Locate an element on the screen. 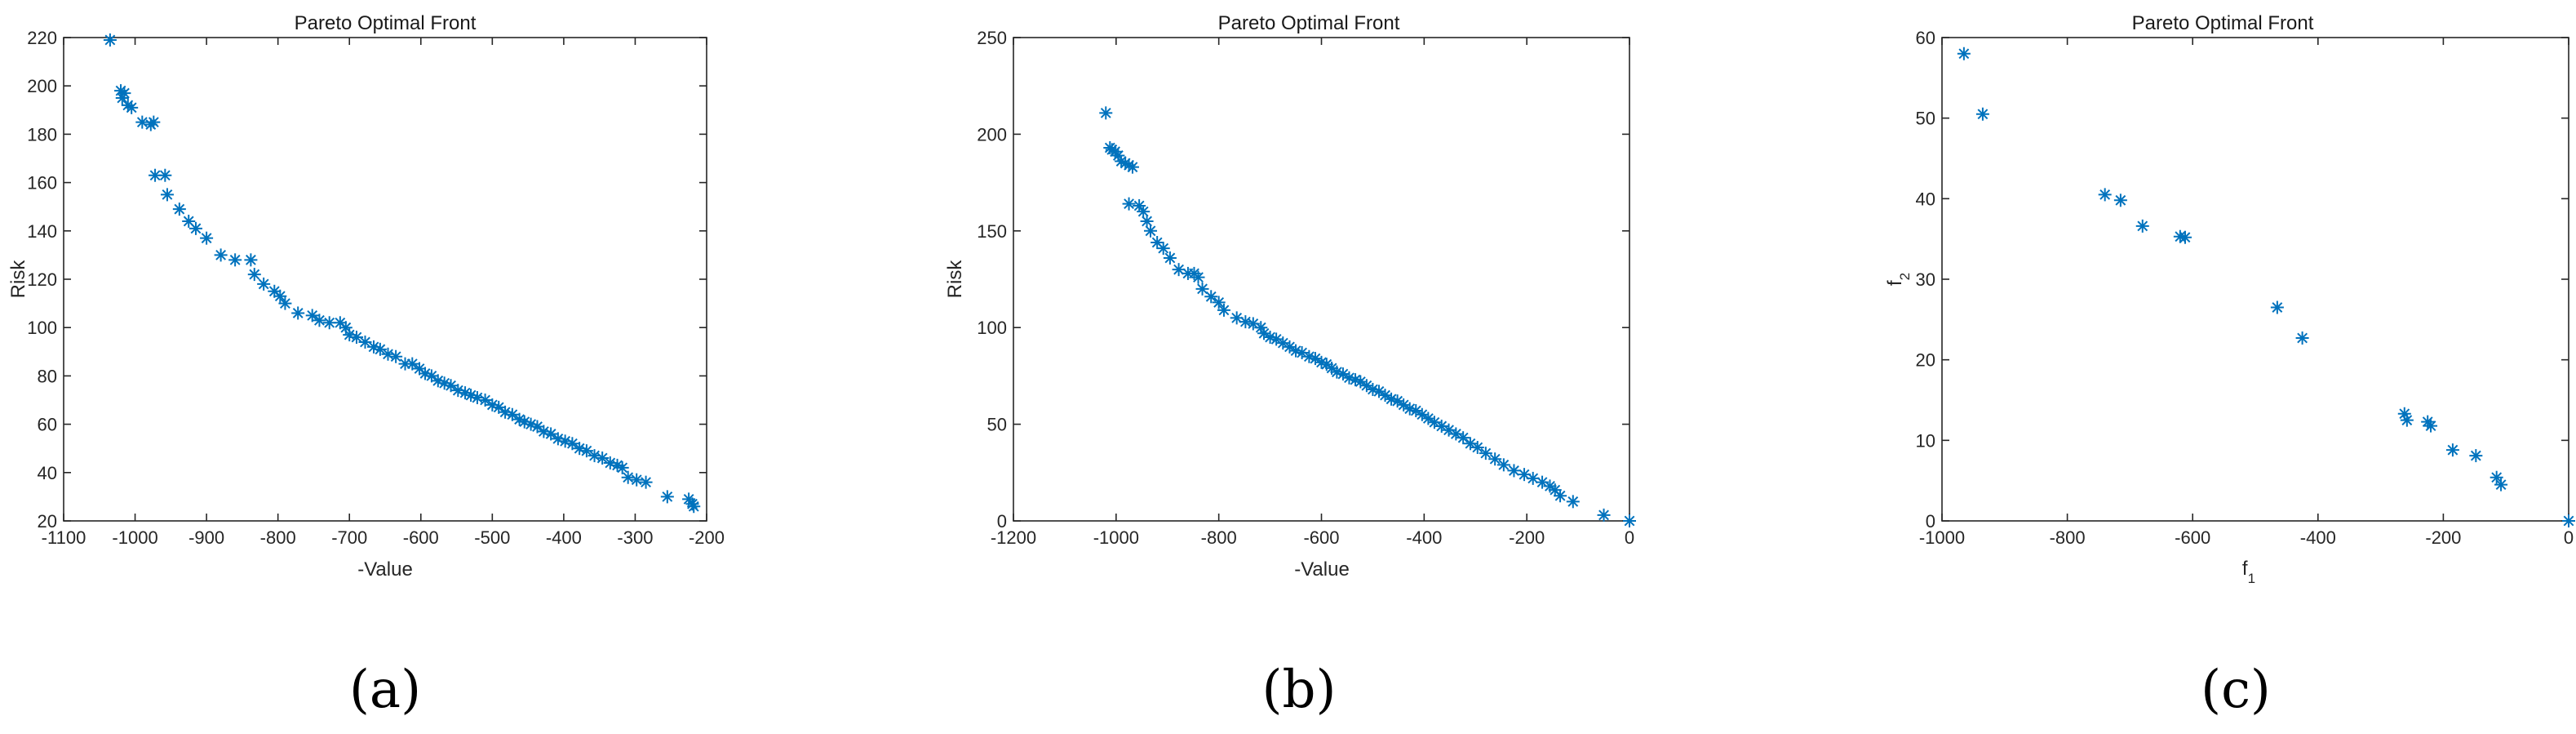 The width and height of the screenshot is (2576, 734). y-tick-label: 250 is located at coordinates (992, 38).